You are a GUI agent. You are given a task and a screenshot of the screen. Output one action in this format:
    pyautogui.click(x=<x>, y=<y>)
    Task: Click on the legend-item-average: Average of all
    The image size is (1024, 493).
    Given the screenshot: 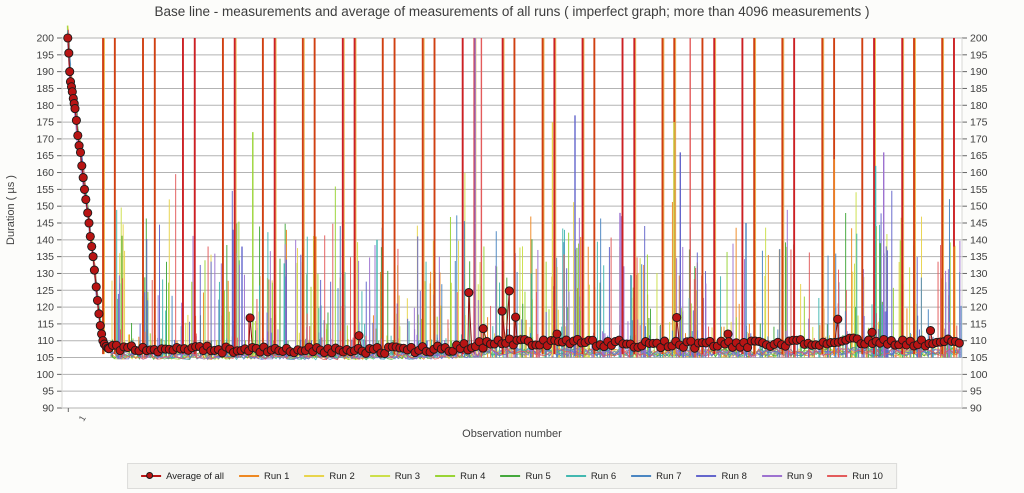 What is the action you would take?
    pyautogui.click(x=182, y=476)
    